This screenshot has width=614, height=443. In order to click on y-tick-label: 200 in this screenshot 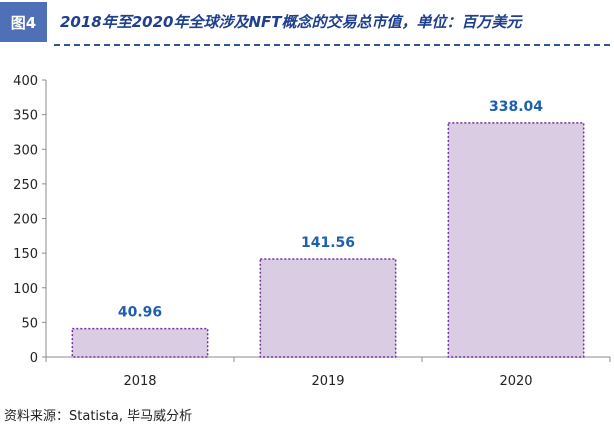, I will do `click(25, 220)`.